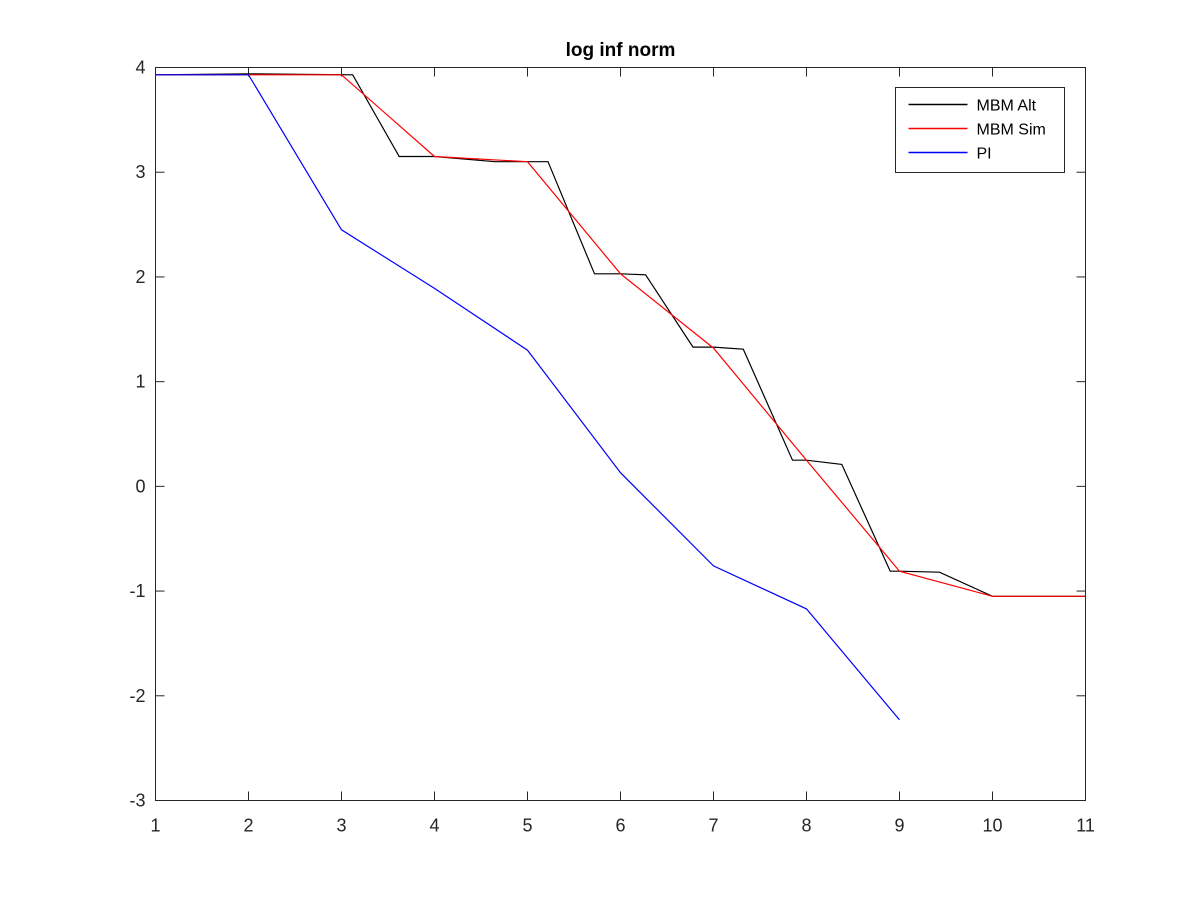  Describe the element at coordinates (1085, 826) in the screenshot. I see `x-tick-label: 11` at that location.